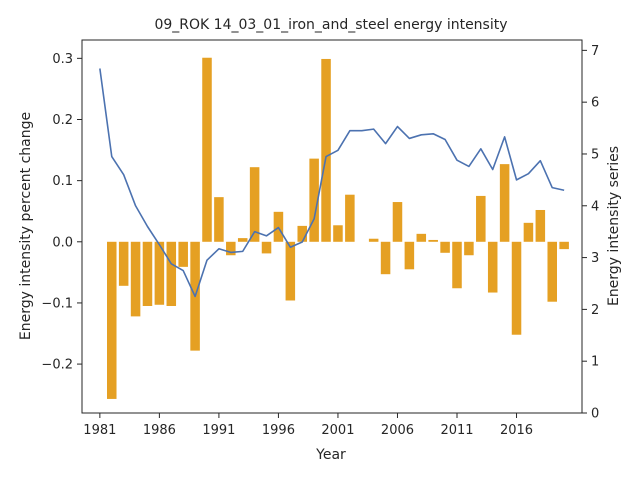  Describe the element at coordinates (492, 267) in the screenshot. I see `bar-2014` at that location.